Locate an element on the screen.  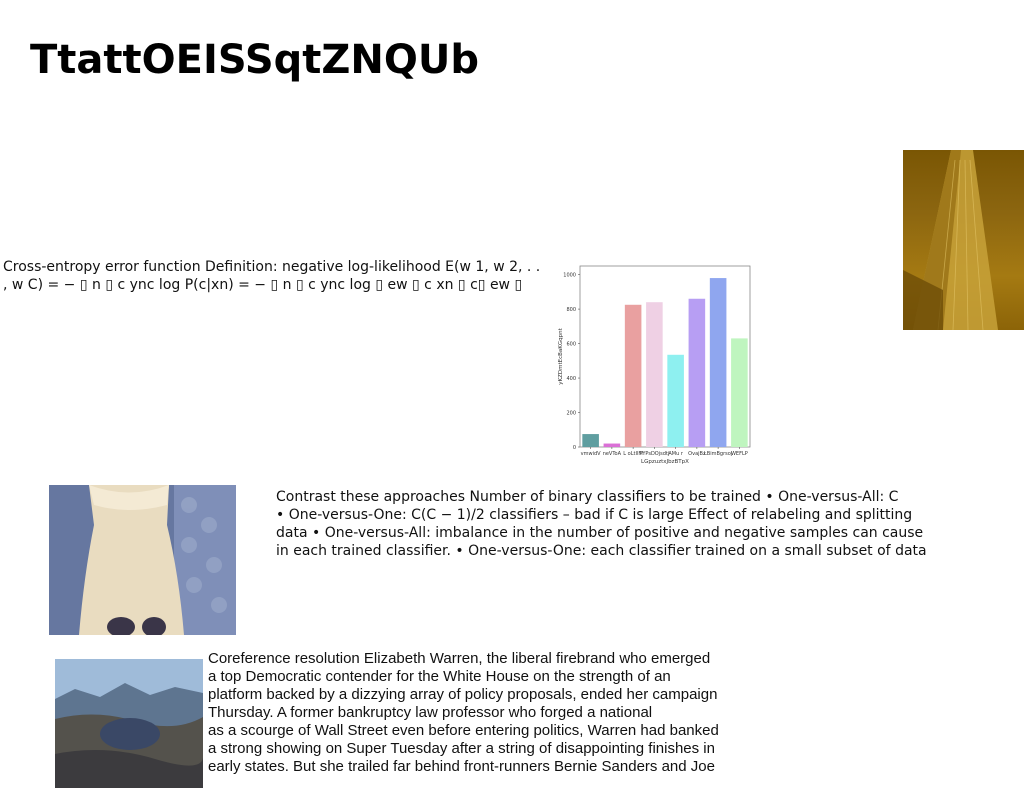
building-photo is located at coordinates (963, 240).